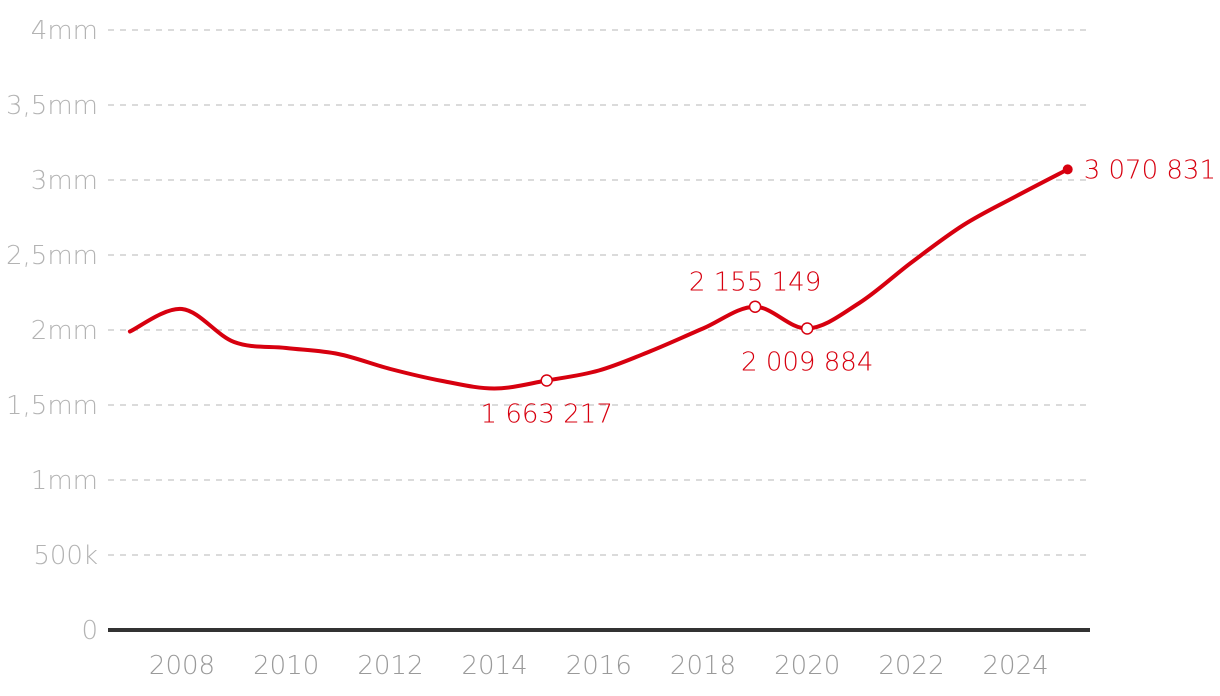 Image resolution: width=1220 pixels, height=696 pixels. What do you see at coordinates (52, 406) in the screenshot?
I see `y-tick-label: 1,5mm` at bounding box center [52, 406].